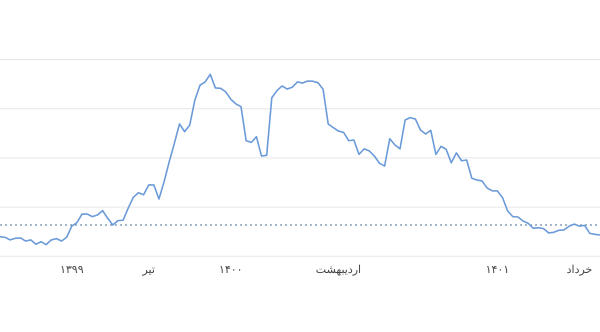  Describe the element at coordinates (339, 269) in the screenshot. I see `x-tick: اردیبهشت` at that location.